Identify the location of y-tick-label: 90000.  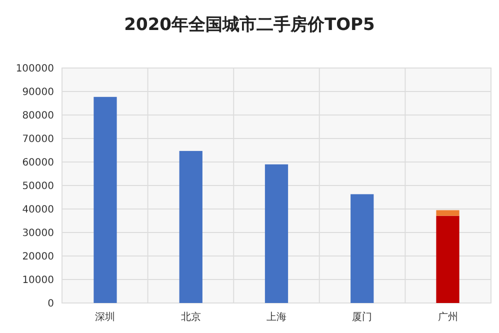
(38, 92).